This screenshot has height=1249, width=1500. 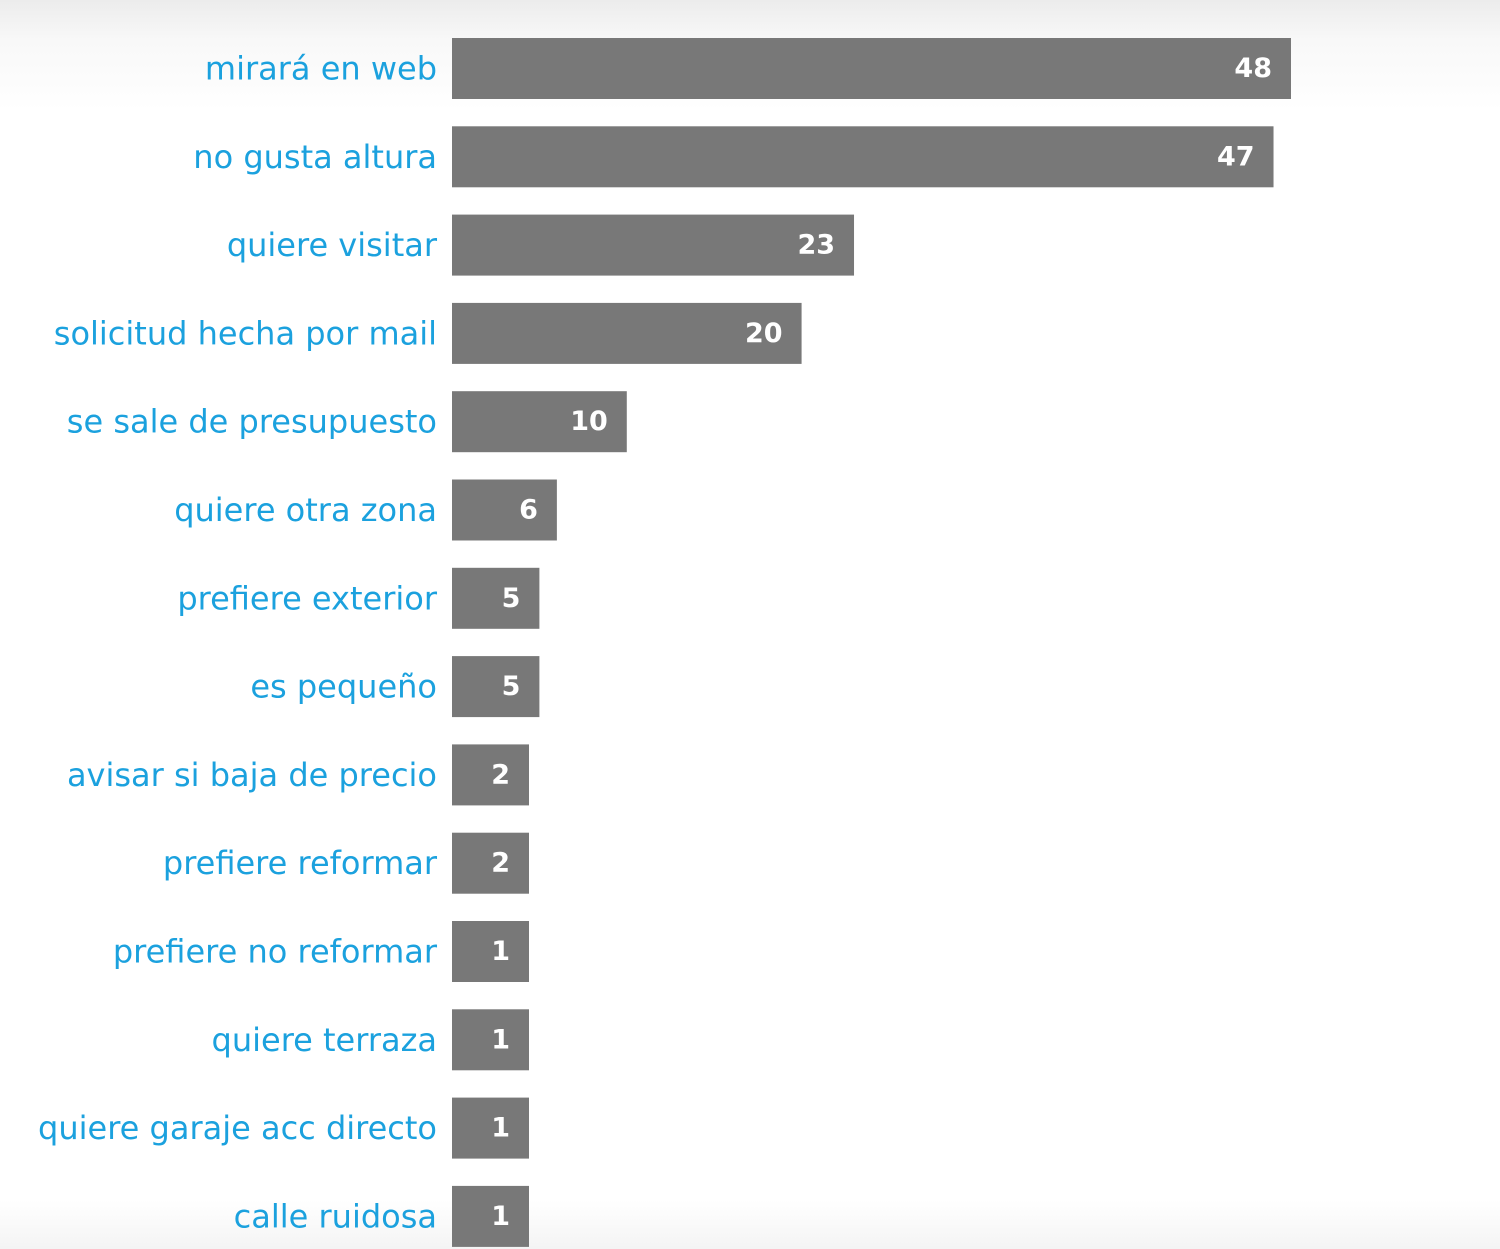 What do you see at coordinates (1253, 68) in the screenshot?
I see `value-label: 48` at bounding box center [1253, 68].